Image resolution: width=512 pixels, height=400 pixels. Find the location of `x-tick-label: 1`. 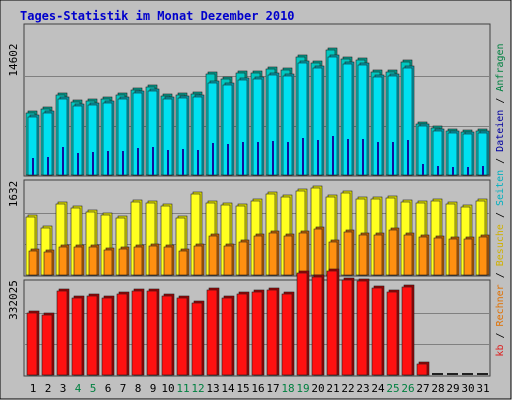

x-tick-label: 1 is located at coordinates (33, 388).